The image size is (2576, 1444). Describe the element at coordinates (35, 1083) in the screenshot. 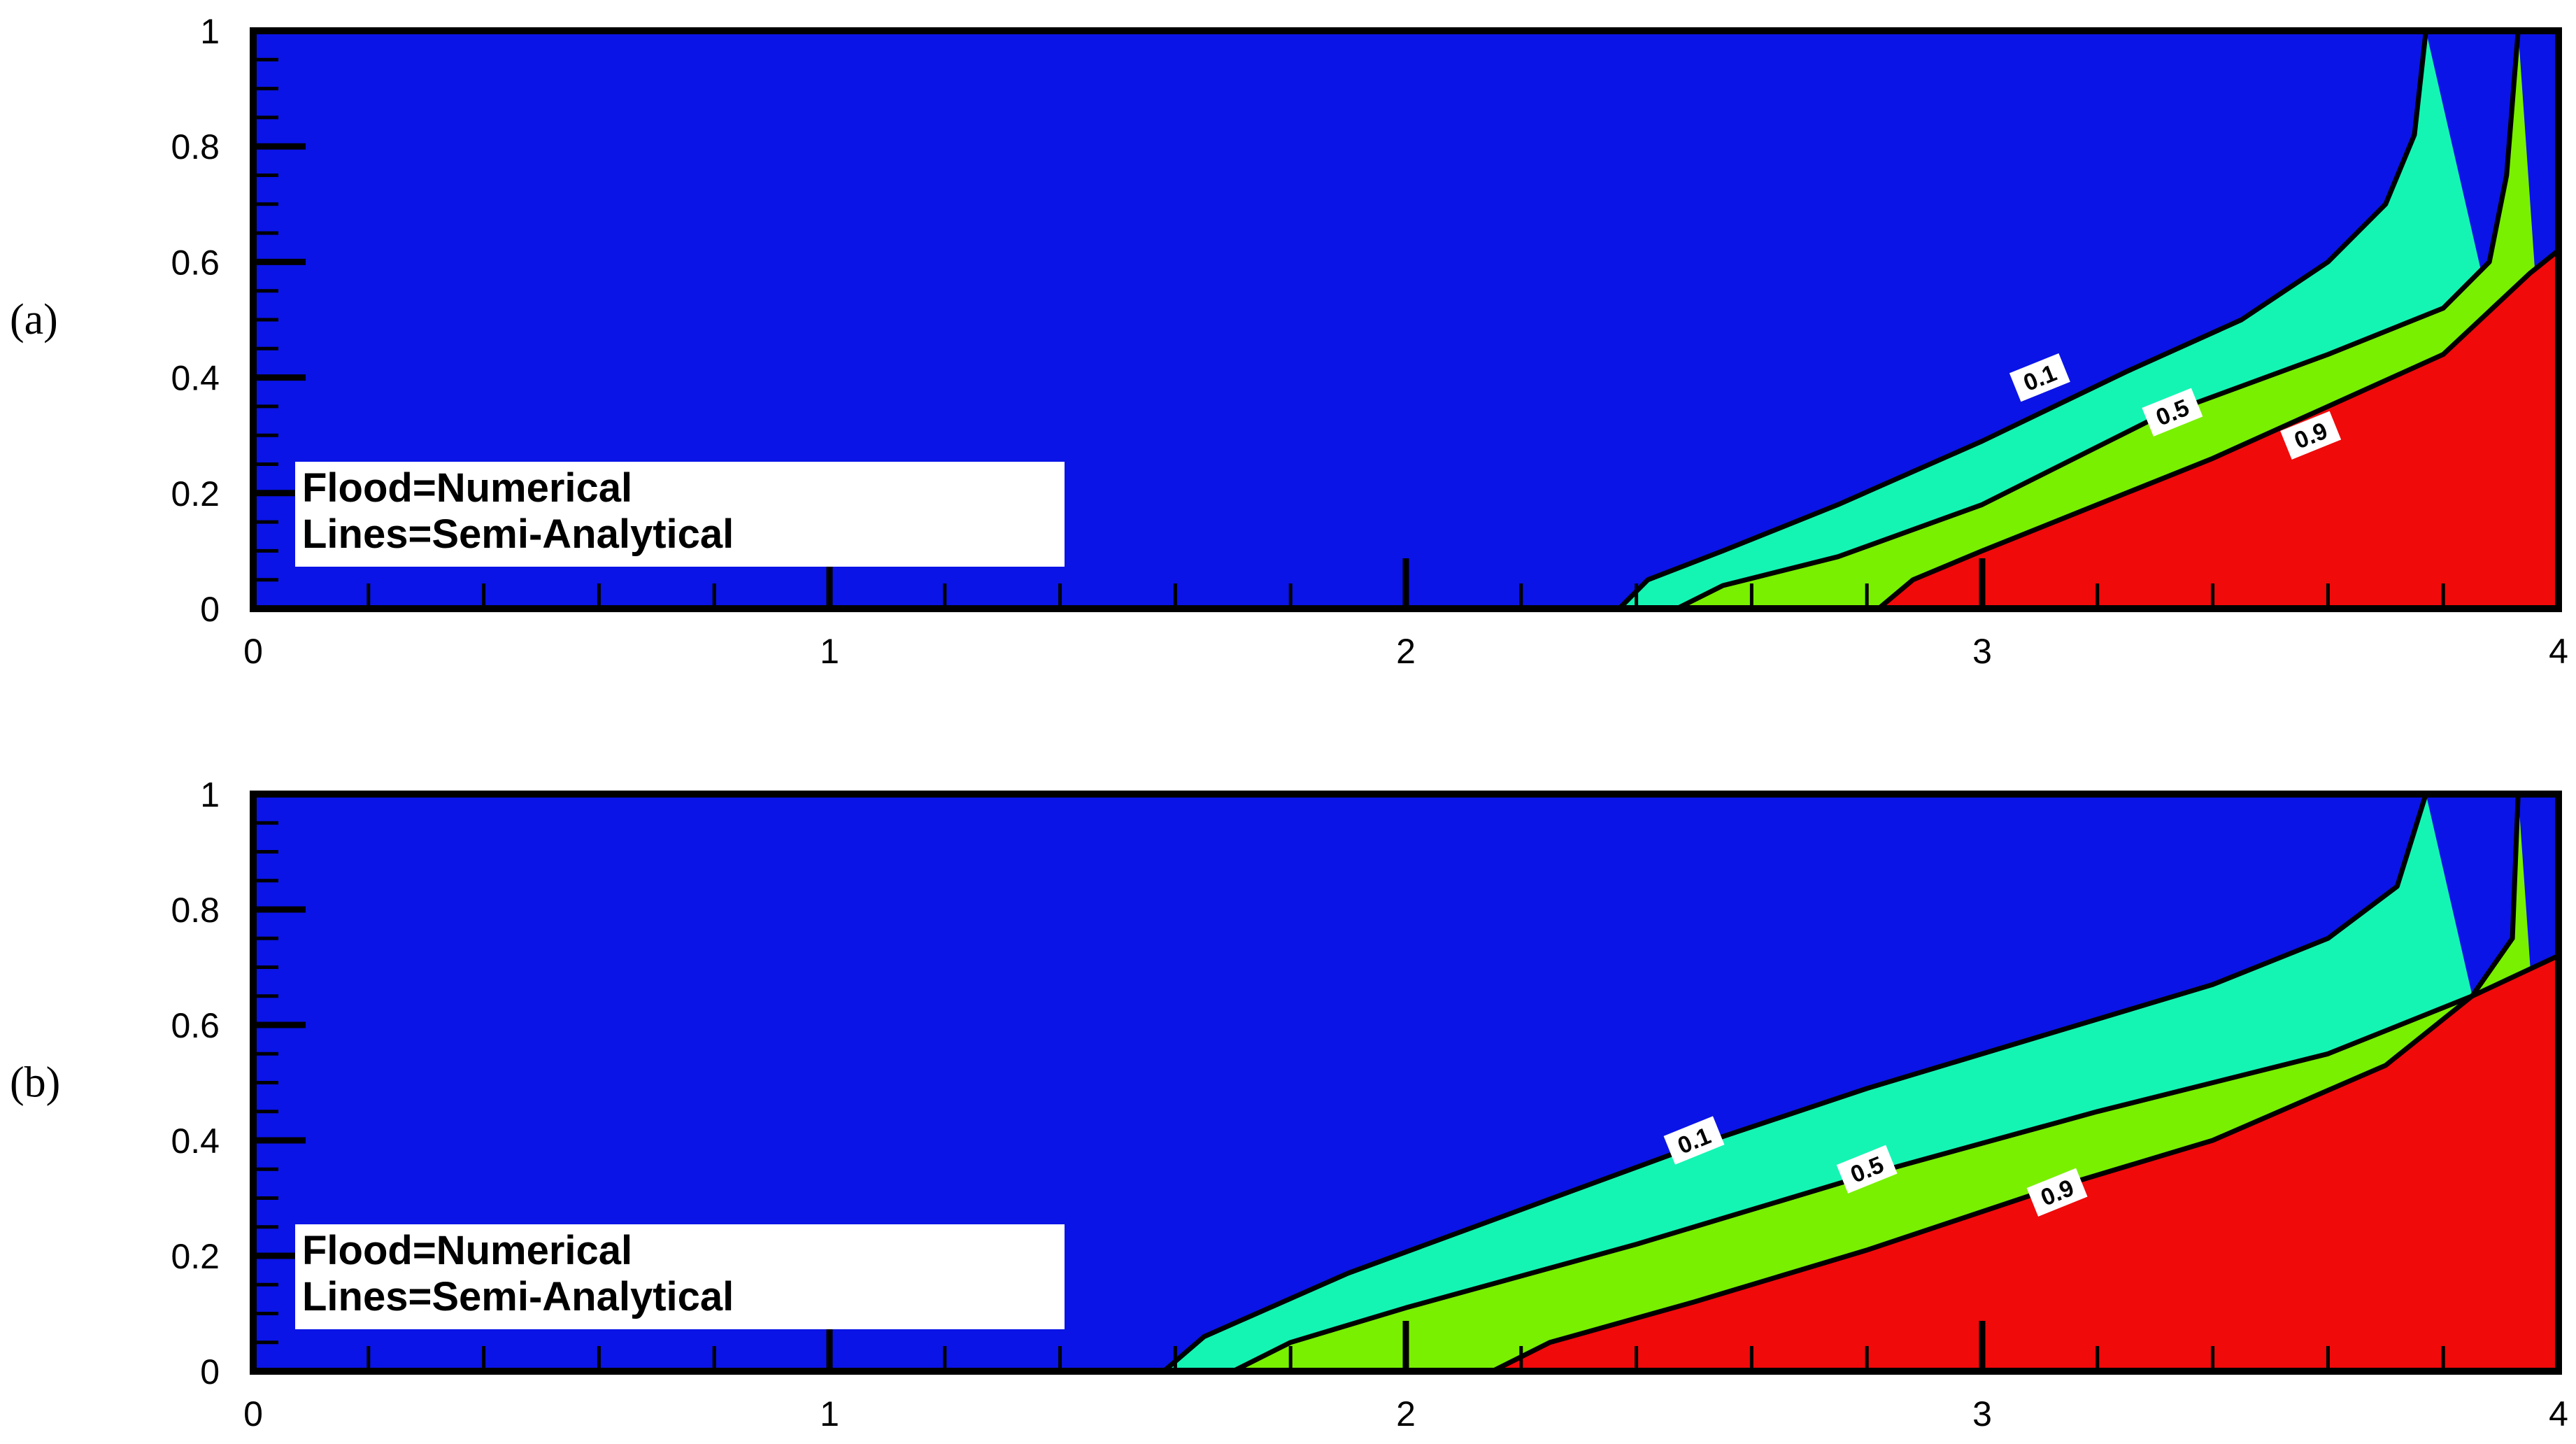

I see `panel-label: (b)` at that location.